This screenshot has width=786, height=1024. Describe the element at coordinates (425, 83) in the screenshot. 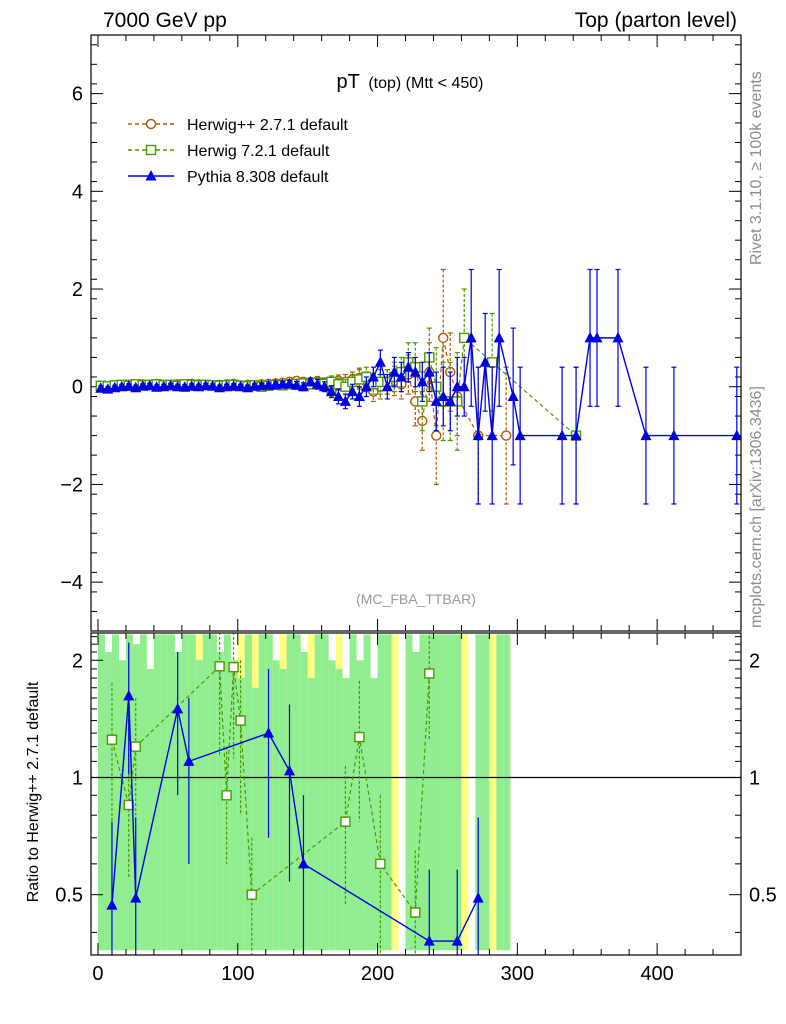

I see `main-title-sub: (top) (Mtt < 450)` at that location.